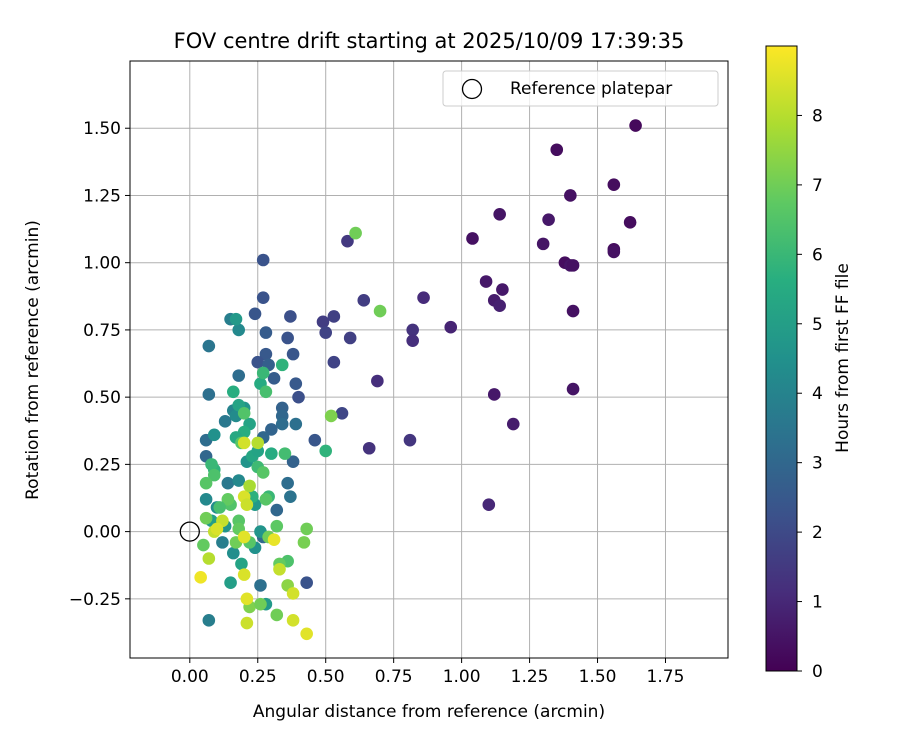 Image resolution: width=900 pixels, height=750 pixels. I want to click on x-tick-label: 0.25, so click(258, 677).